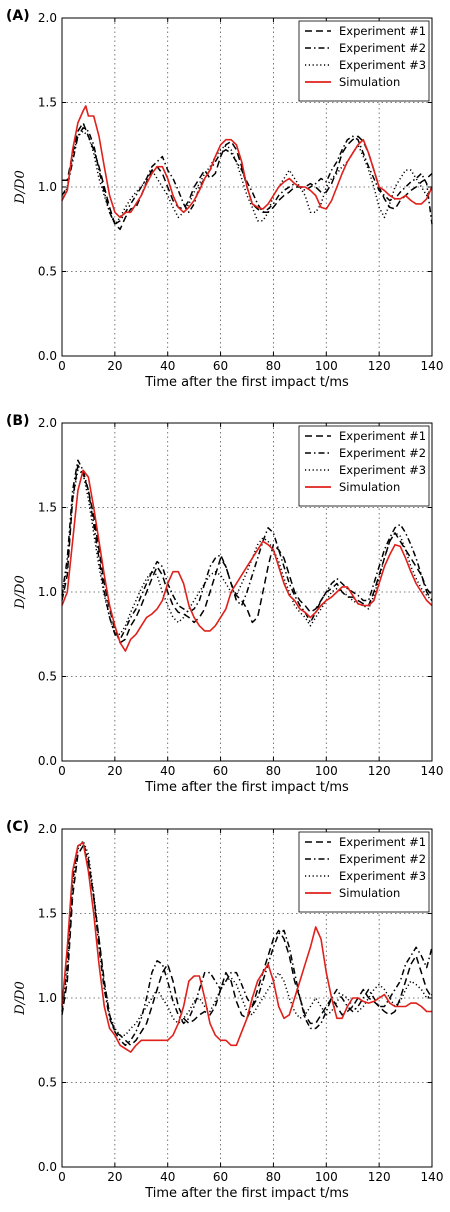  I want to click on panel-label: (C), so click(17, 827).